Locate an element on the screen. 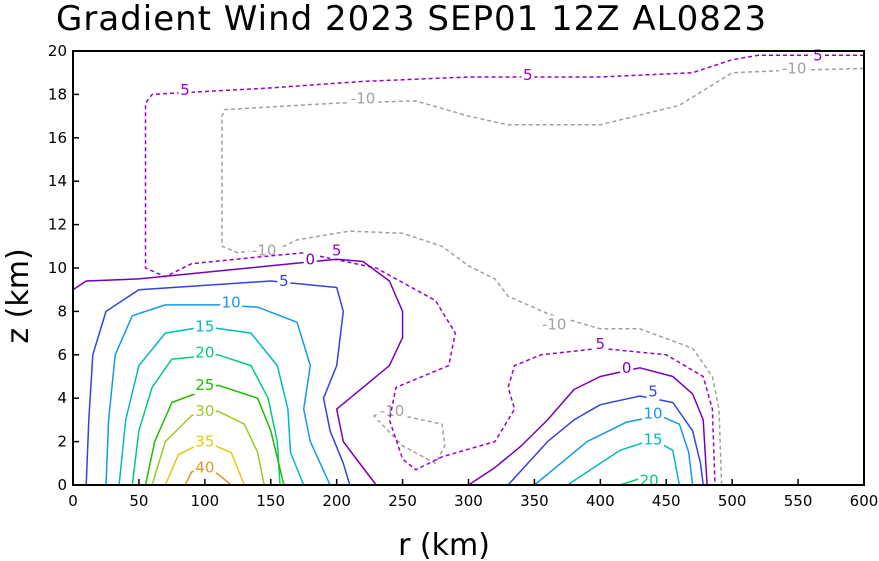 The height and width of the screenshot is (561, 879). contour-label-13-0: 25 is located at coordinates (204, 385).